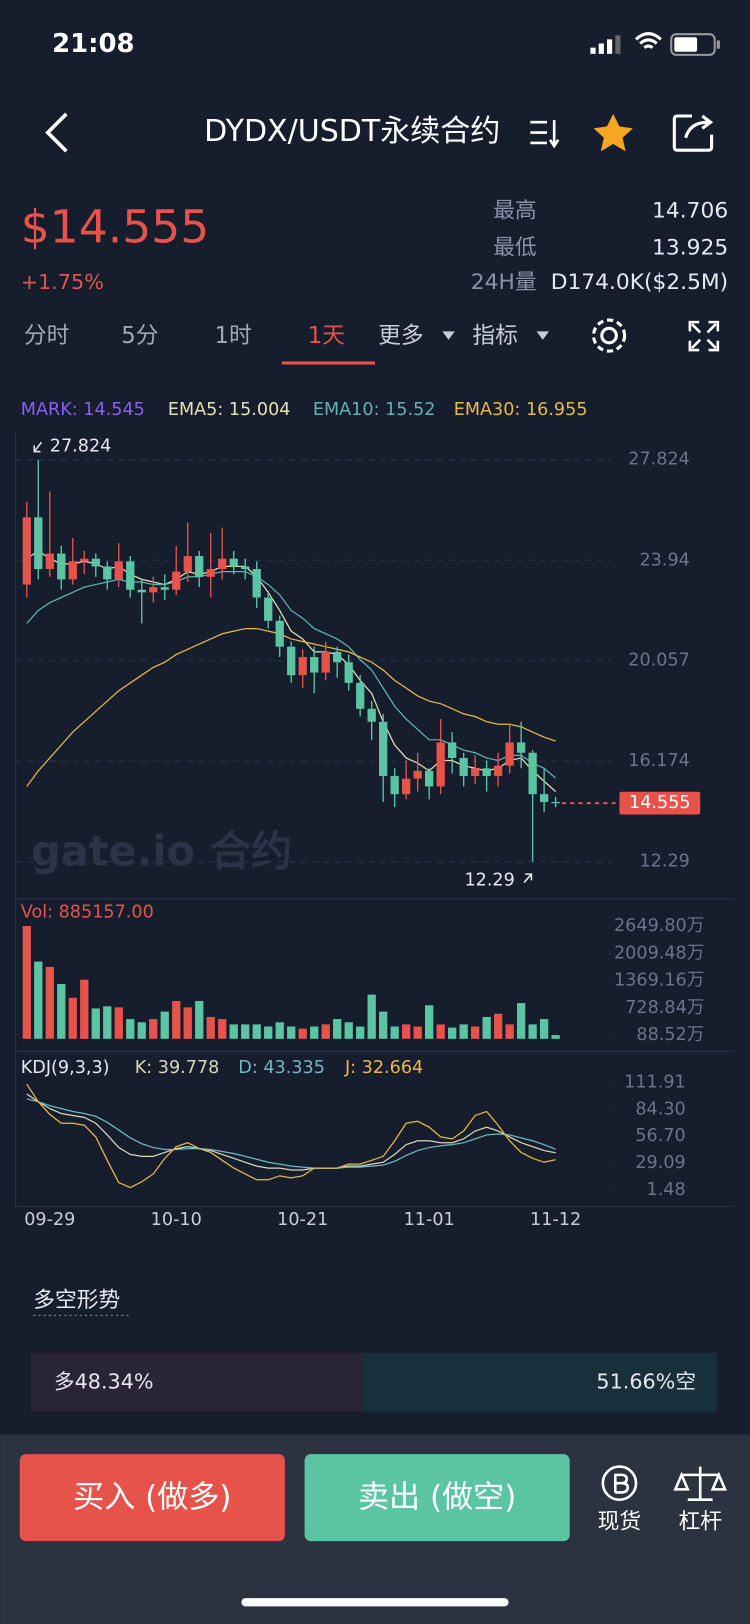 The width and height of the screenshot is (750, 1624). Describe the element at coordinates (660, 1136) in the screenshot. I see `y-tick-label: 56.70` at that location.